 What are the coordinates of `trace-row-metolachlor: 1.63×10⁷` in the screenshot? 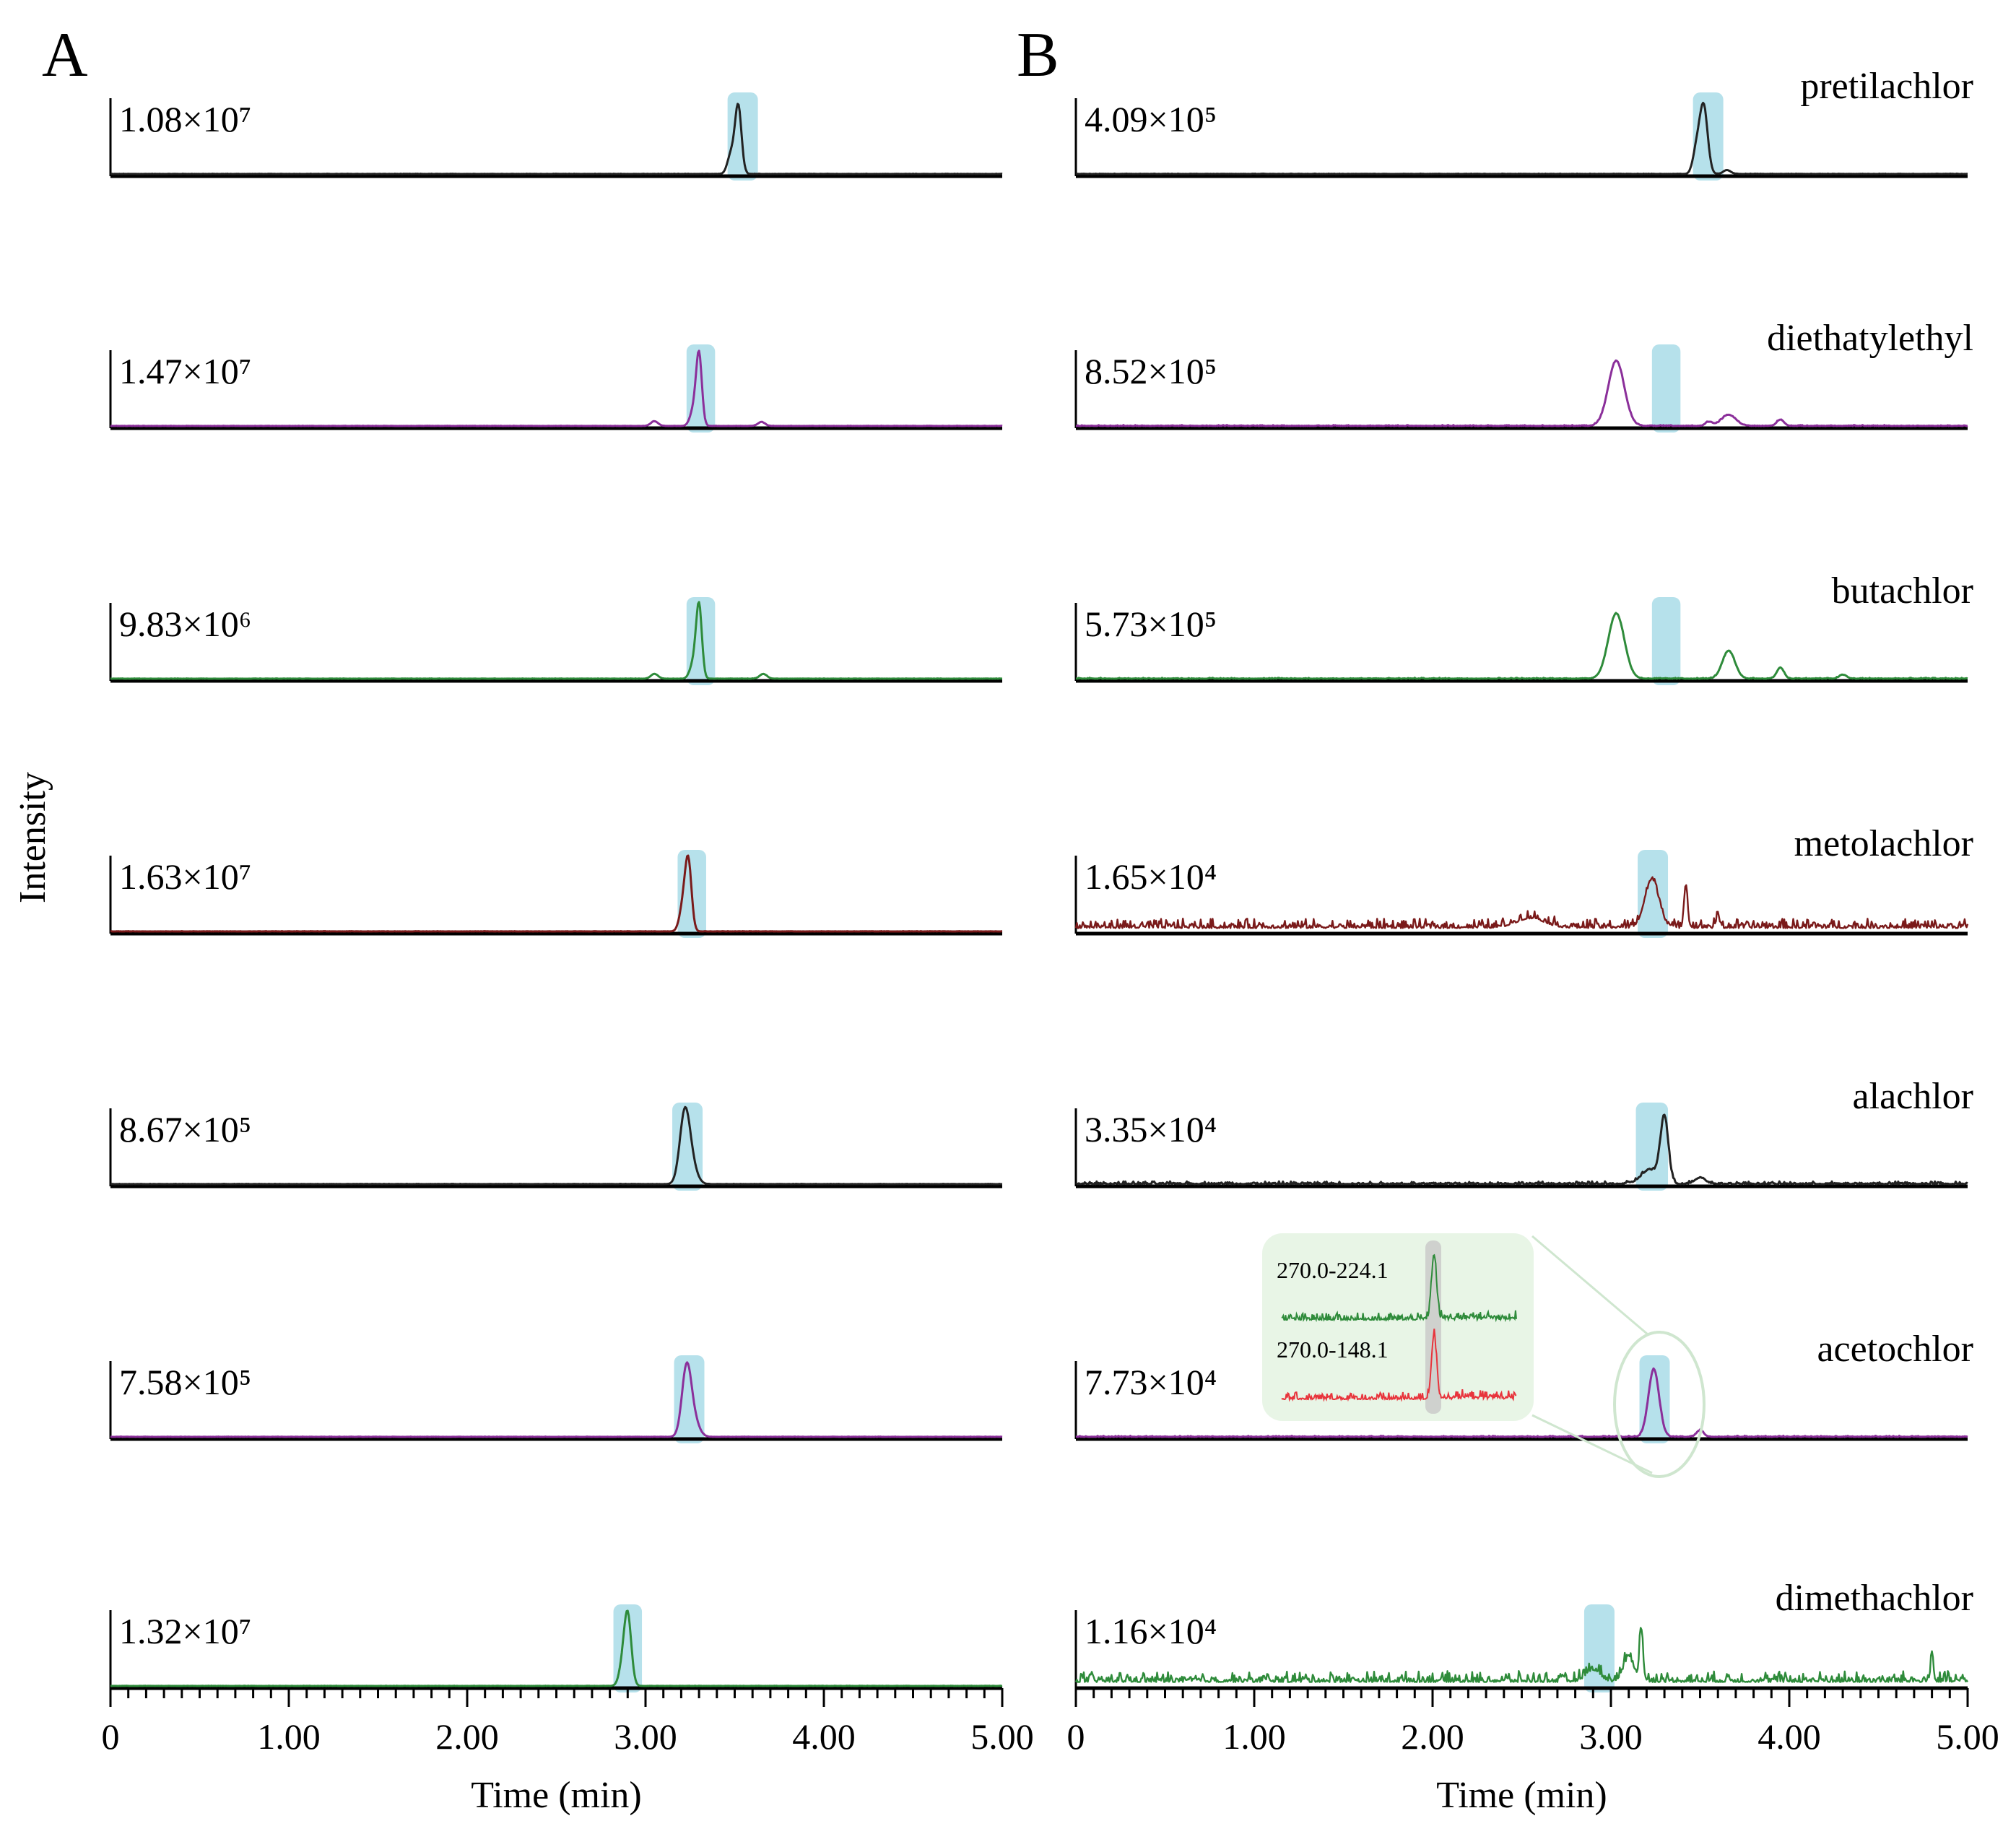 It's located at (556, 894).